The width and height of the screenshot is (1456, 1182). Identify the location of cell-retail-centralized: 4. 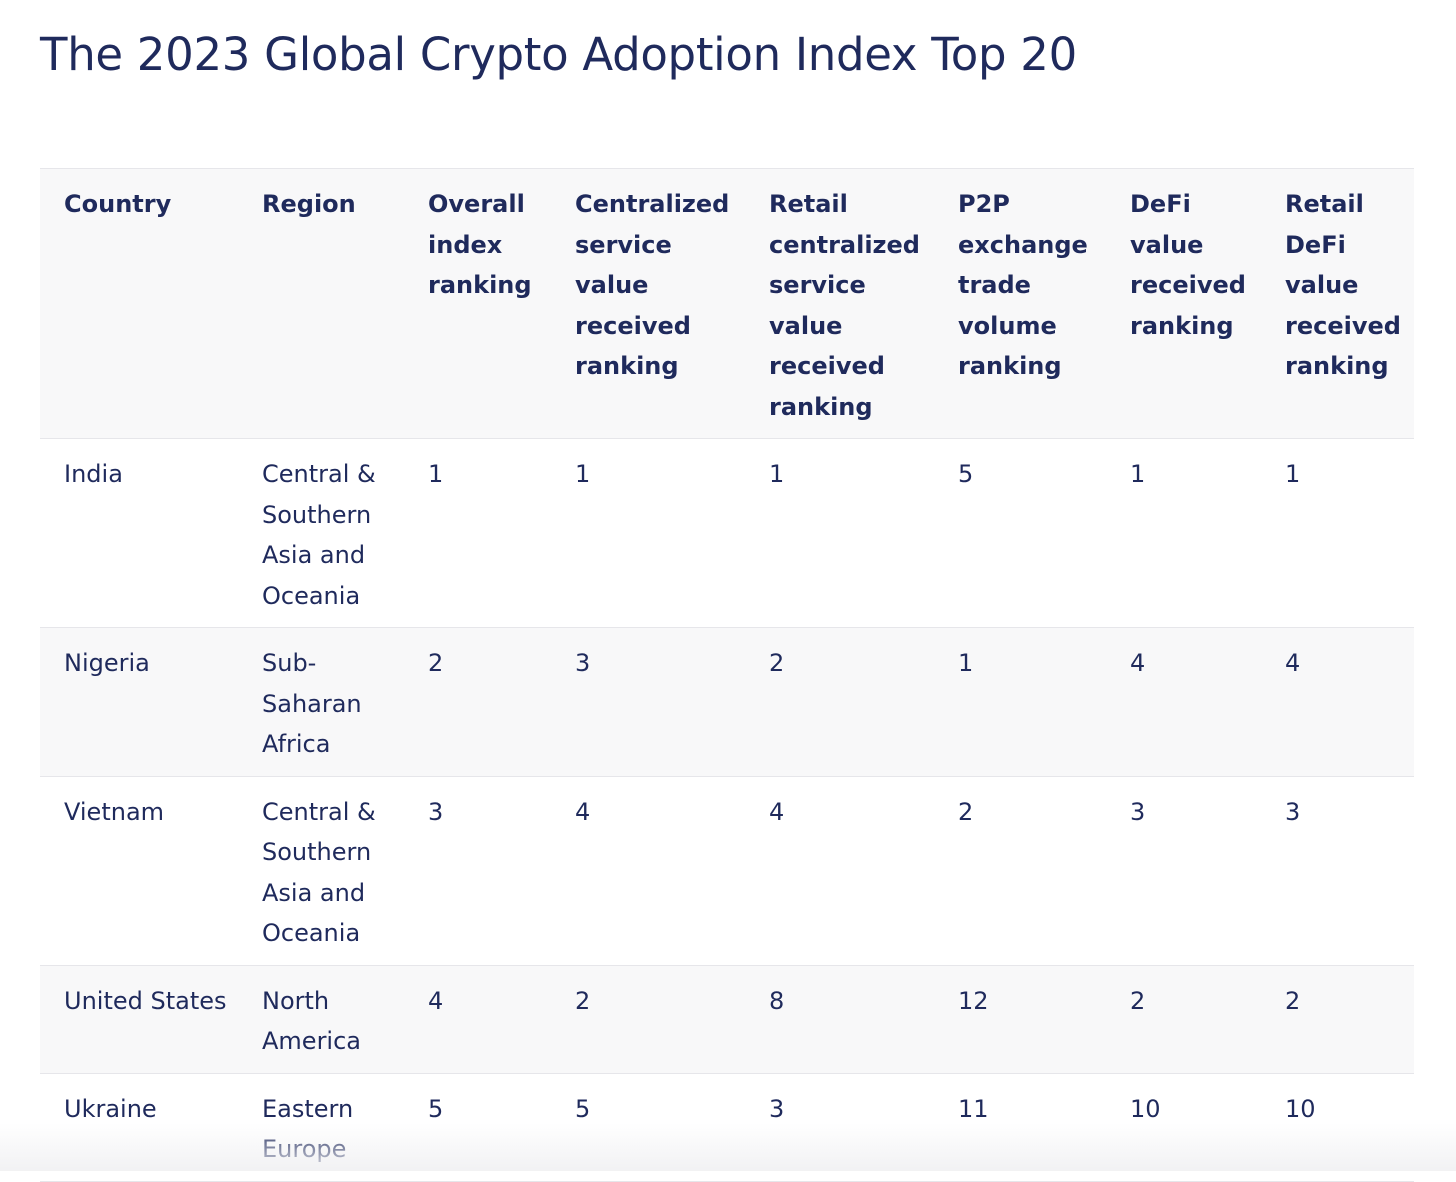
(777, 811).